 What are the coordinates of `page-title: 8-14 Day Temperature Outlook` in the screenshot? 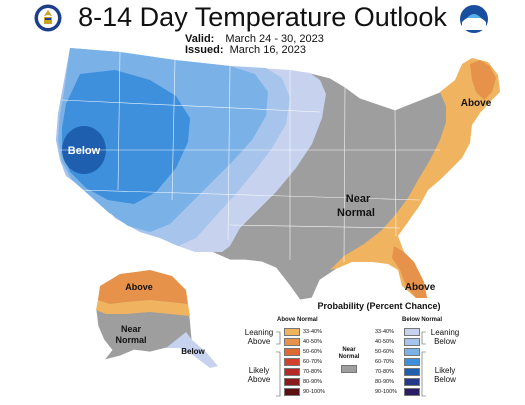 It's located at (262, 17).